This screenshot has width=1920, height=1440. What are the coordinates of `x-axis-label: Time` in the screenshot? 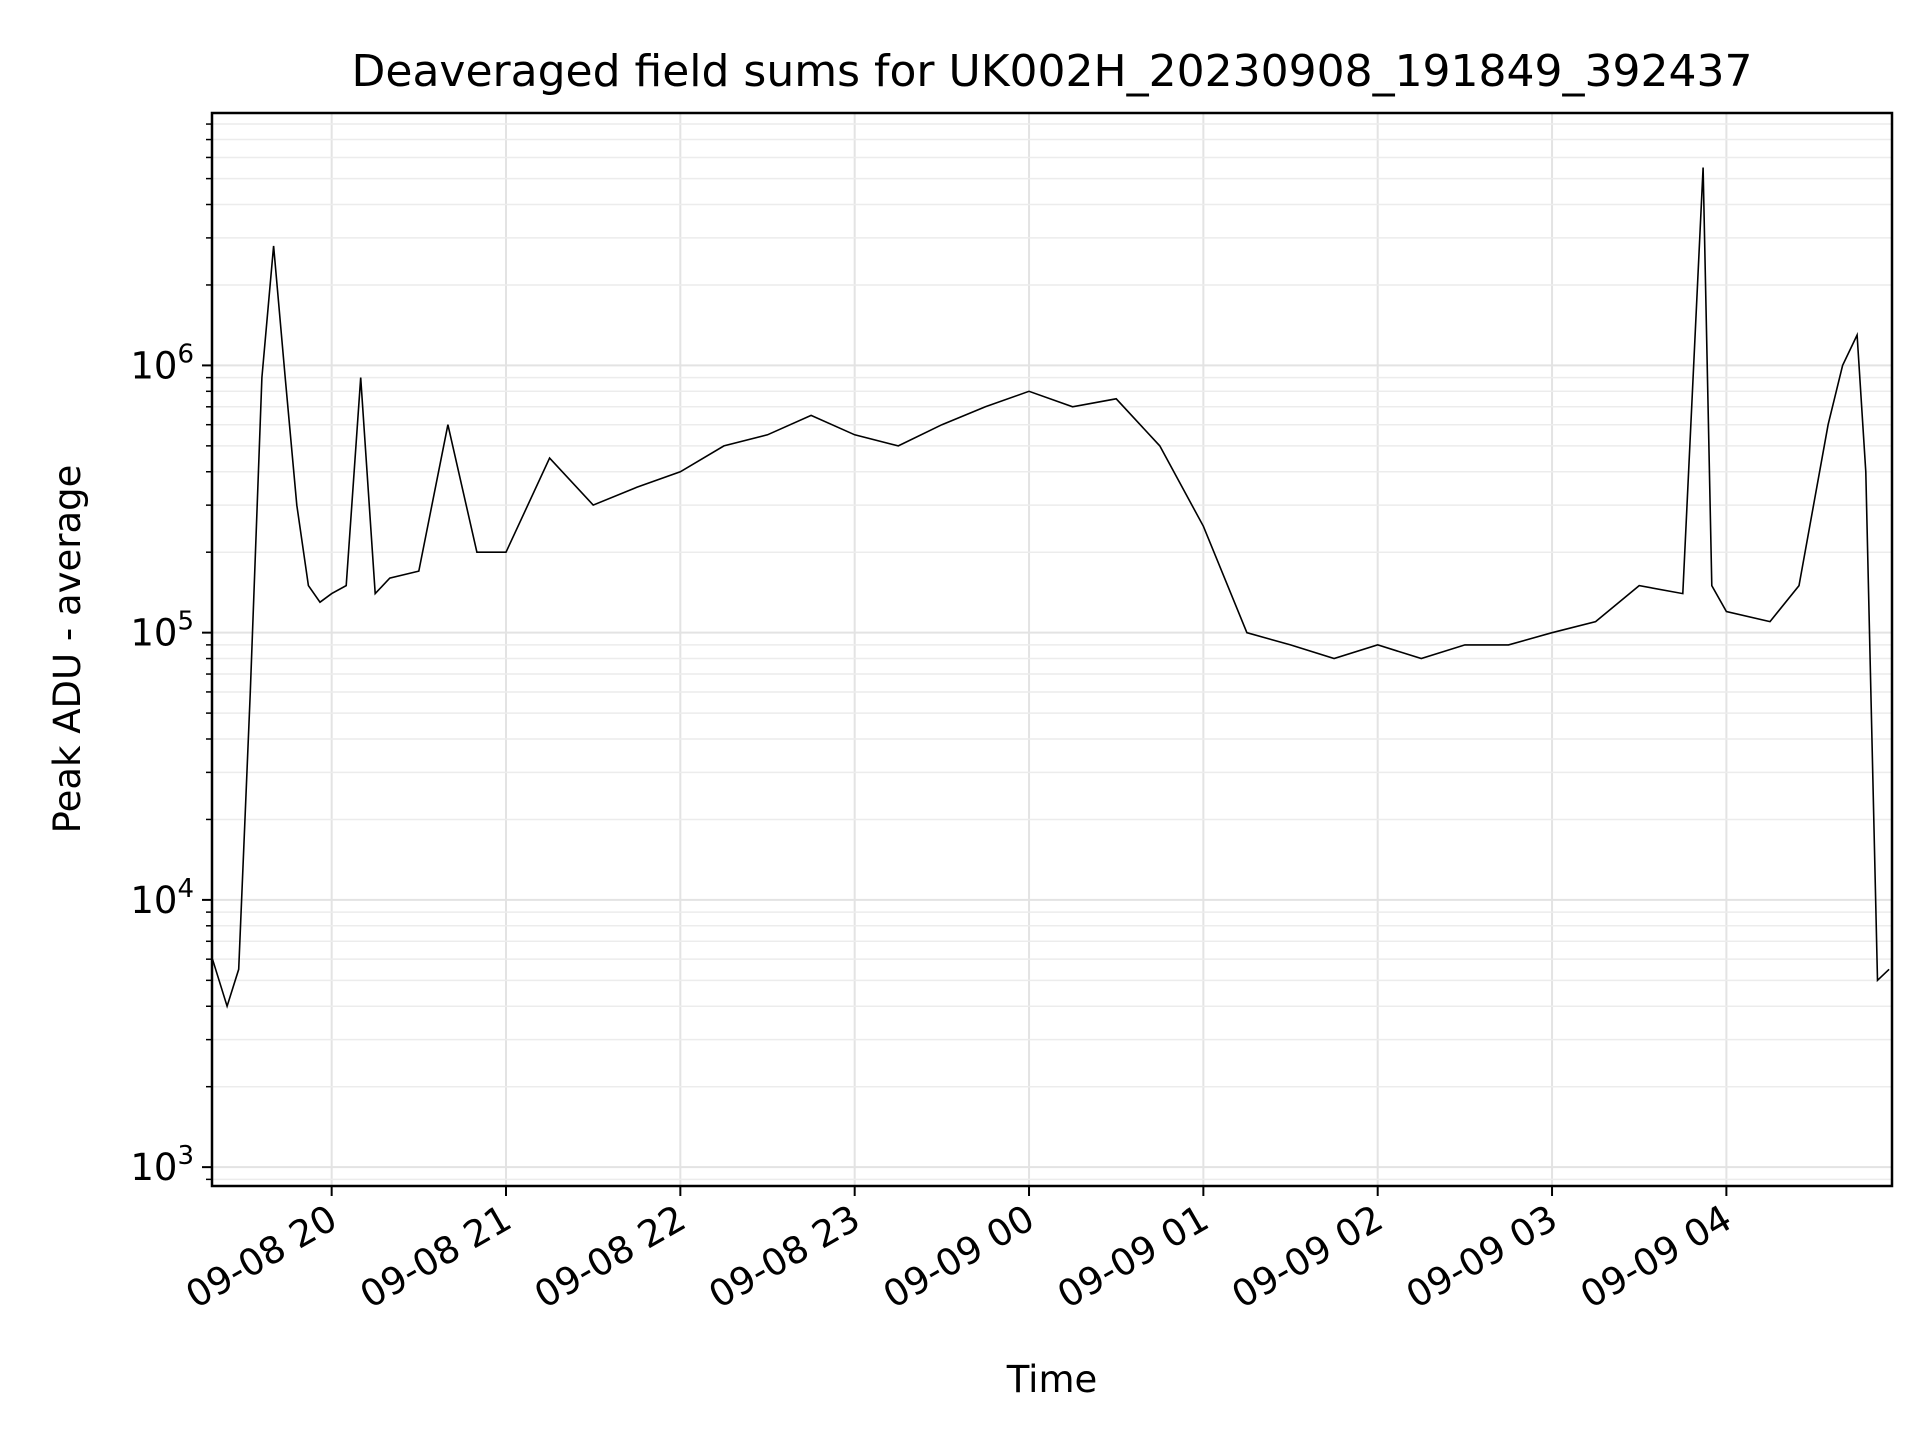 It's located at (1052, 1379).